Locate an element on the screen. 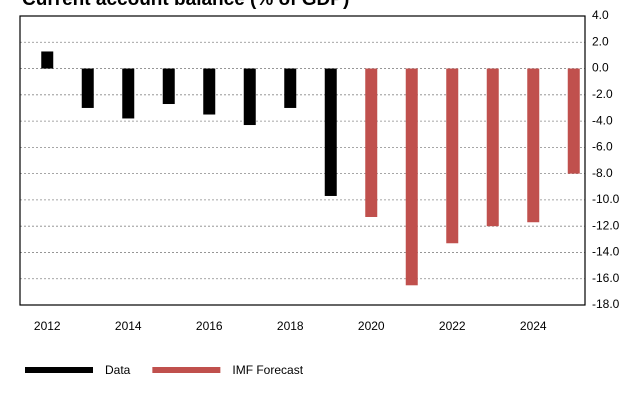 The image size is (638, 406). y-tick-label: -4.0 is located at coordinates (602, 120).